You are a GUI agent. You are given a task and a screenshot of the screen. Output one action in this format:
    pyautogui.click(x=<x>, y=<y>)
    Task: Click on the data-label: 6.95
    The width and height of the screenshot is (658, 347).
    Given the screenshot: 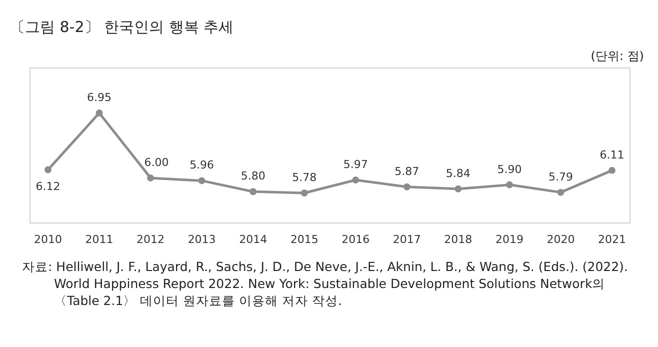 What is the action you would take?
    pyautogui.click(x=99, y=97)
    